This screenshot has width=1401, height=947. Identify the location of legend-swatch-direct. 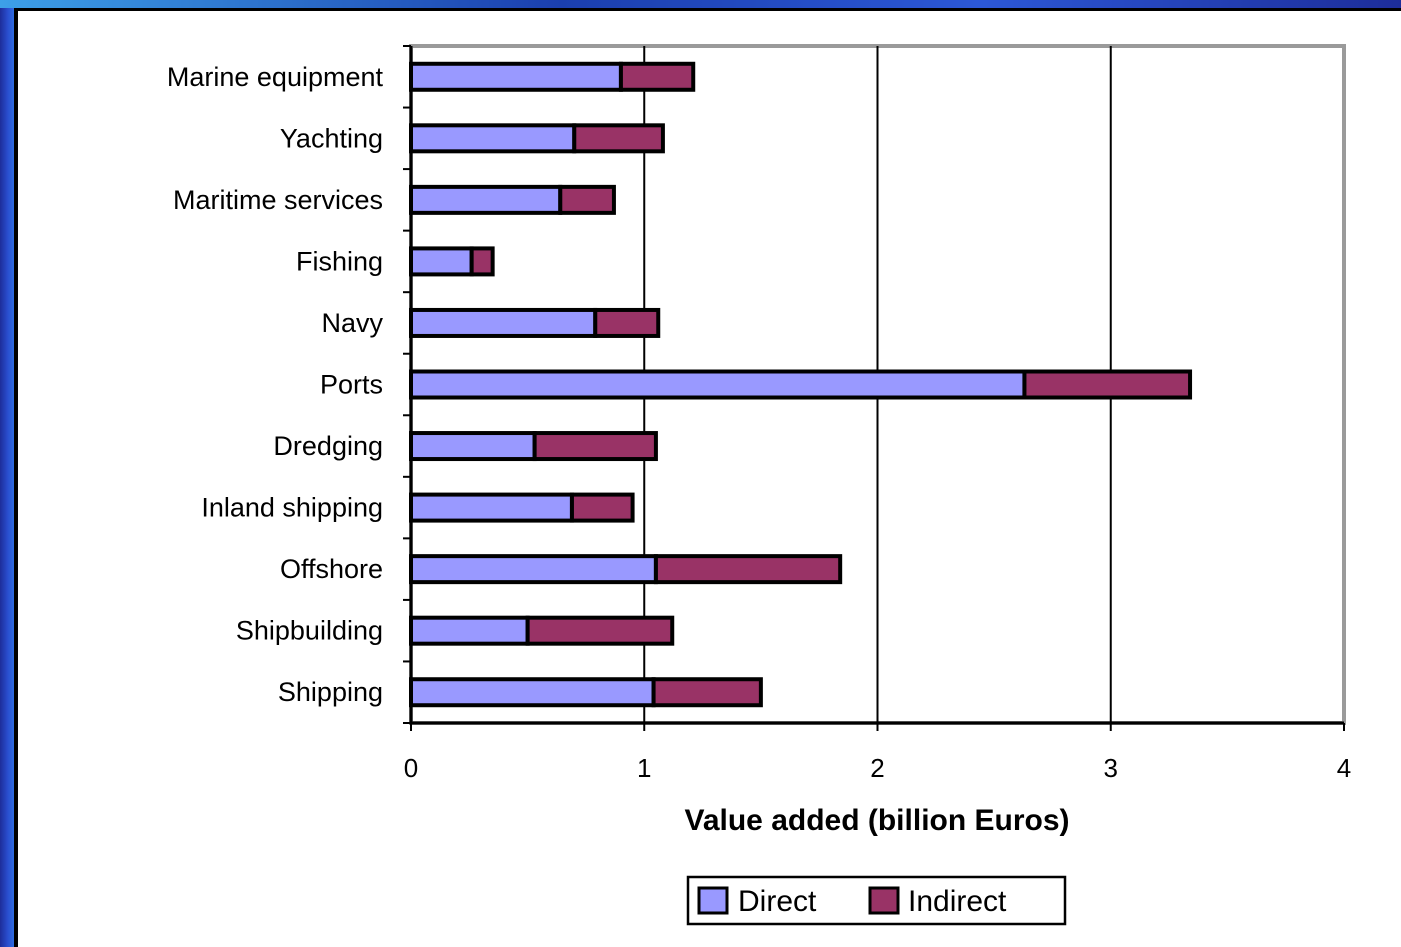
(713, 900).